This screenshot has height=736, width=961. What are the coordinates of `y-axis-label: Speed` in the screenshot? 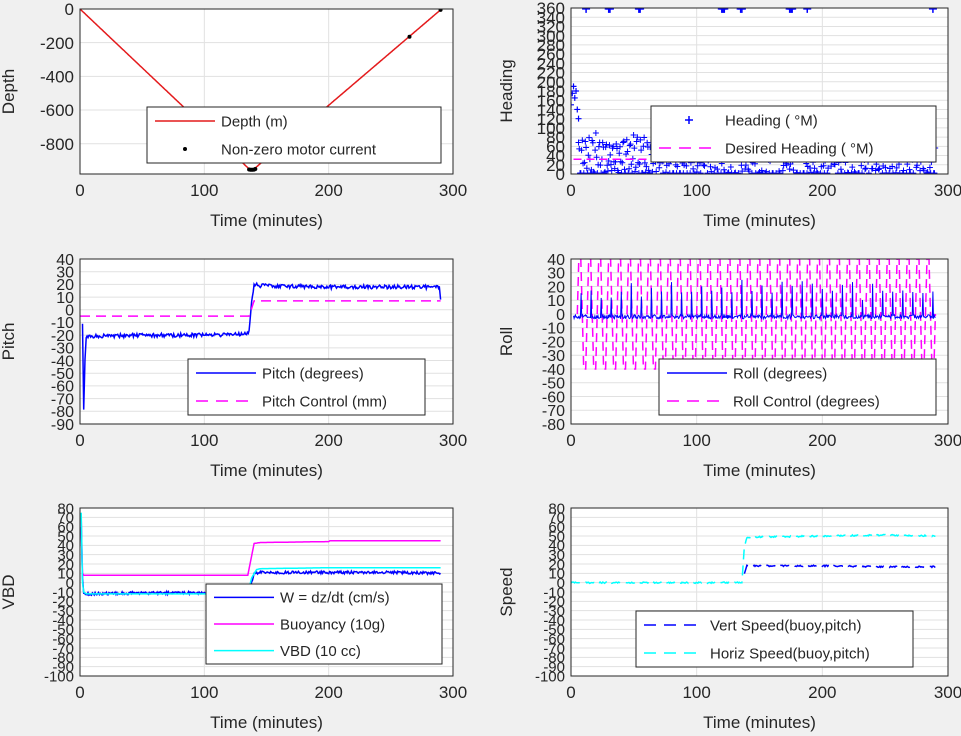 It's located at (506, 591).